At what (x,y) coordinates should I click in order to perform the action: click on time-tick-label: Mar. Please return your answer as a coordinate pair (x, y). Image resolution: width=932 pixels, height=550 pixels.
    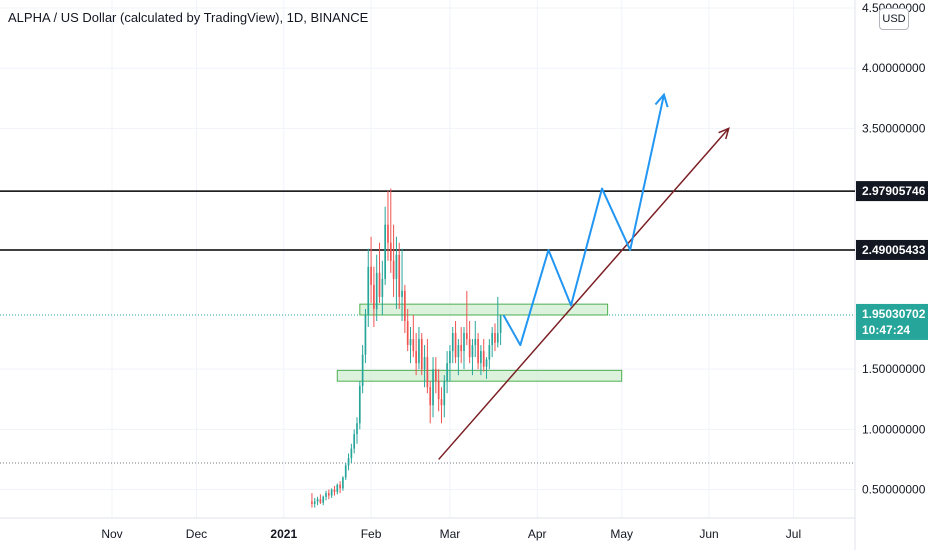
    Looking at the image, I should click on (450, 534).